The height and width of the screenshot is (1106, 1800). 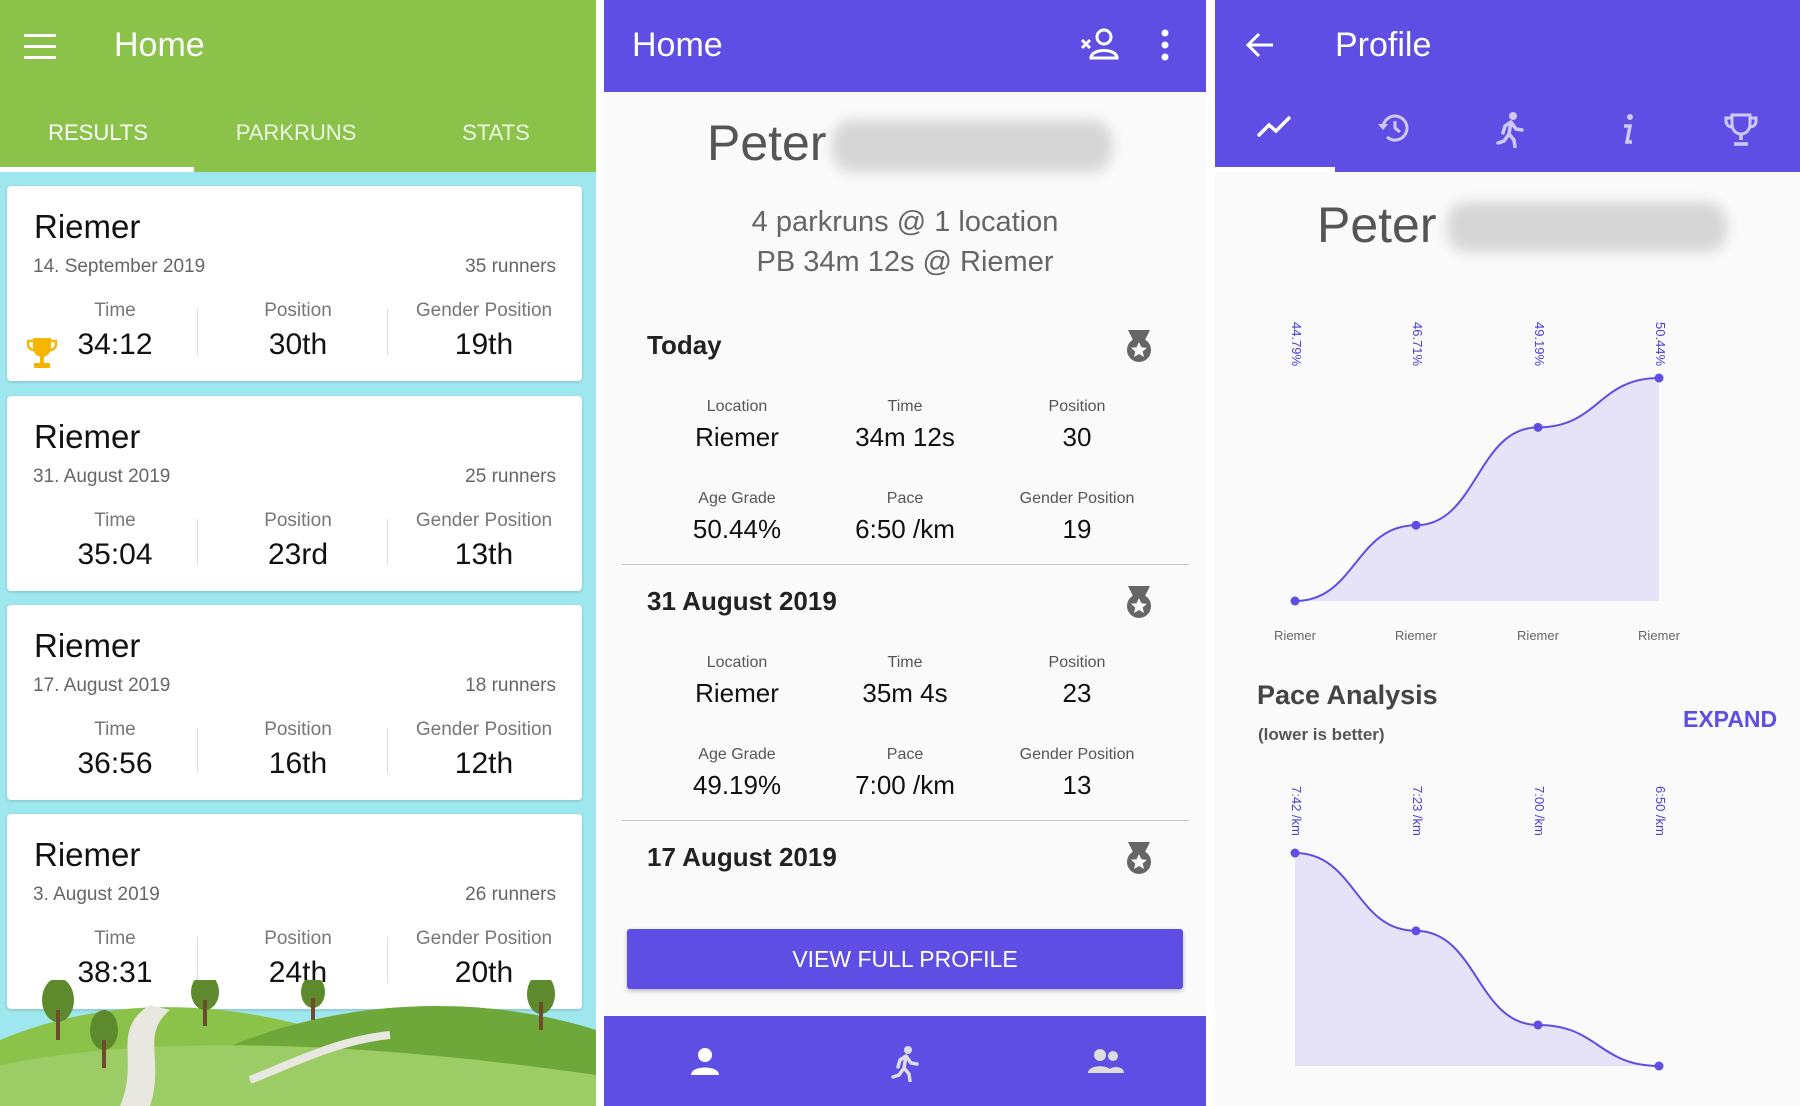 I want to click on result-date: 3. August 2019, so click(x=96, y=894).